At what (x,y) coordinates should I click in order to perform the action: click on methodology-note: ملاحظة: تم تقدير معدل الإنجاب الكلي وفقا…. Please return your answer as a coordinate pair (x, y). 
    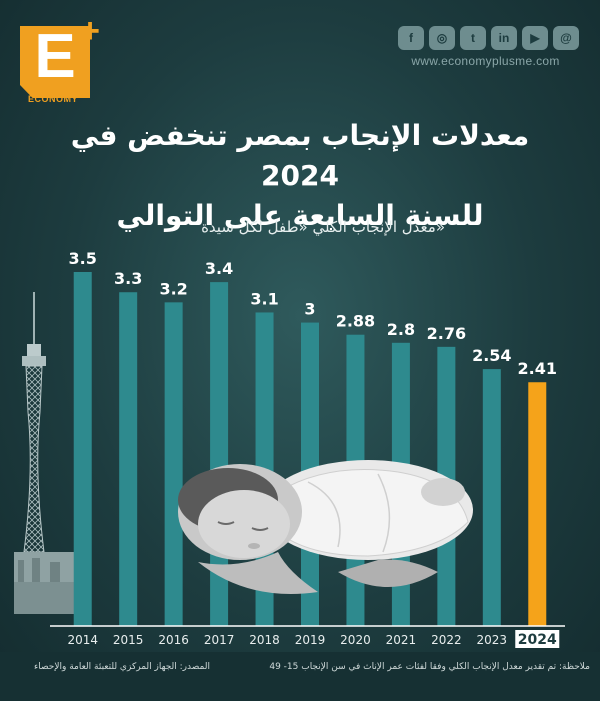
    Looking at the image, I should click on (429, 667).